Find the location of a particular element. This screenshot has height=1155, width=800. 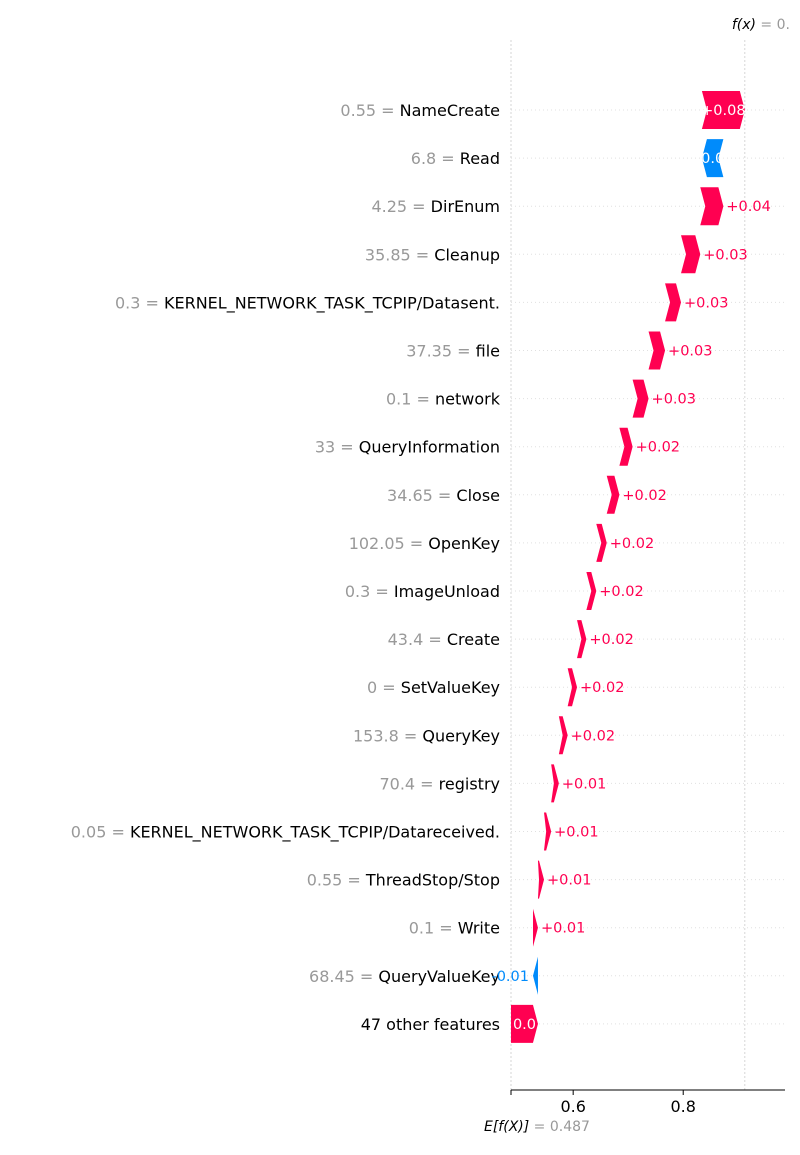

base-value-label: E[f(X)] is located at coordinates (509, 1127).